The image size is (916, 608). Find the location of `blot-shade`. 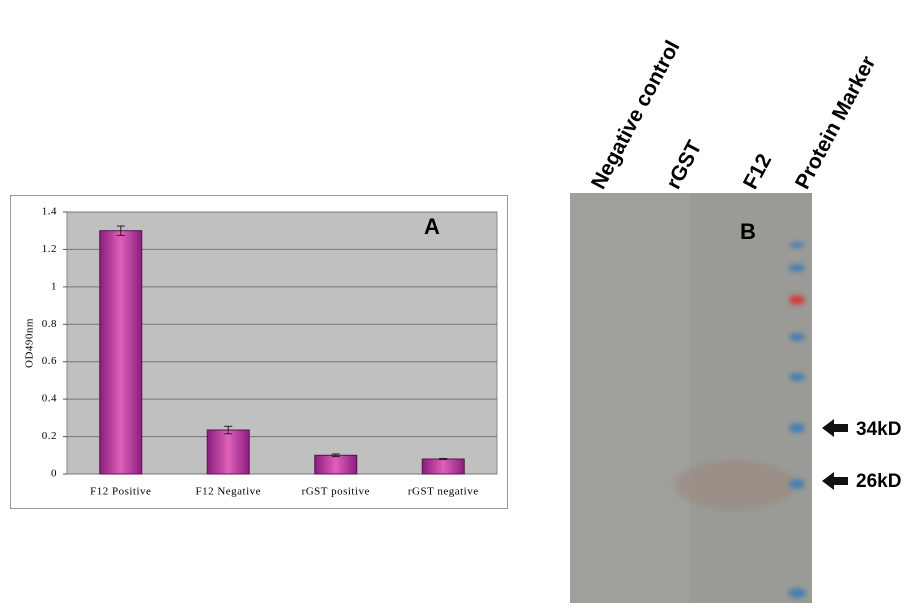

blot-shade is located at coordinates (630, 398).